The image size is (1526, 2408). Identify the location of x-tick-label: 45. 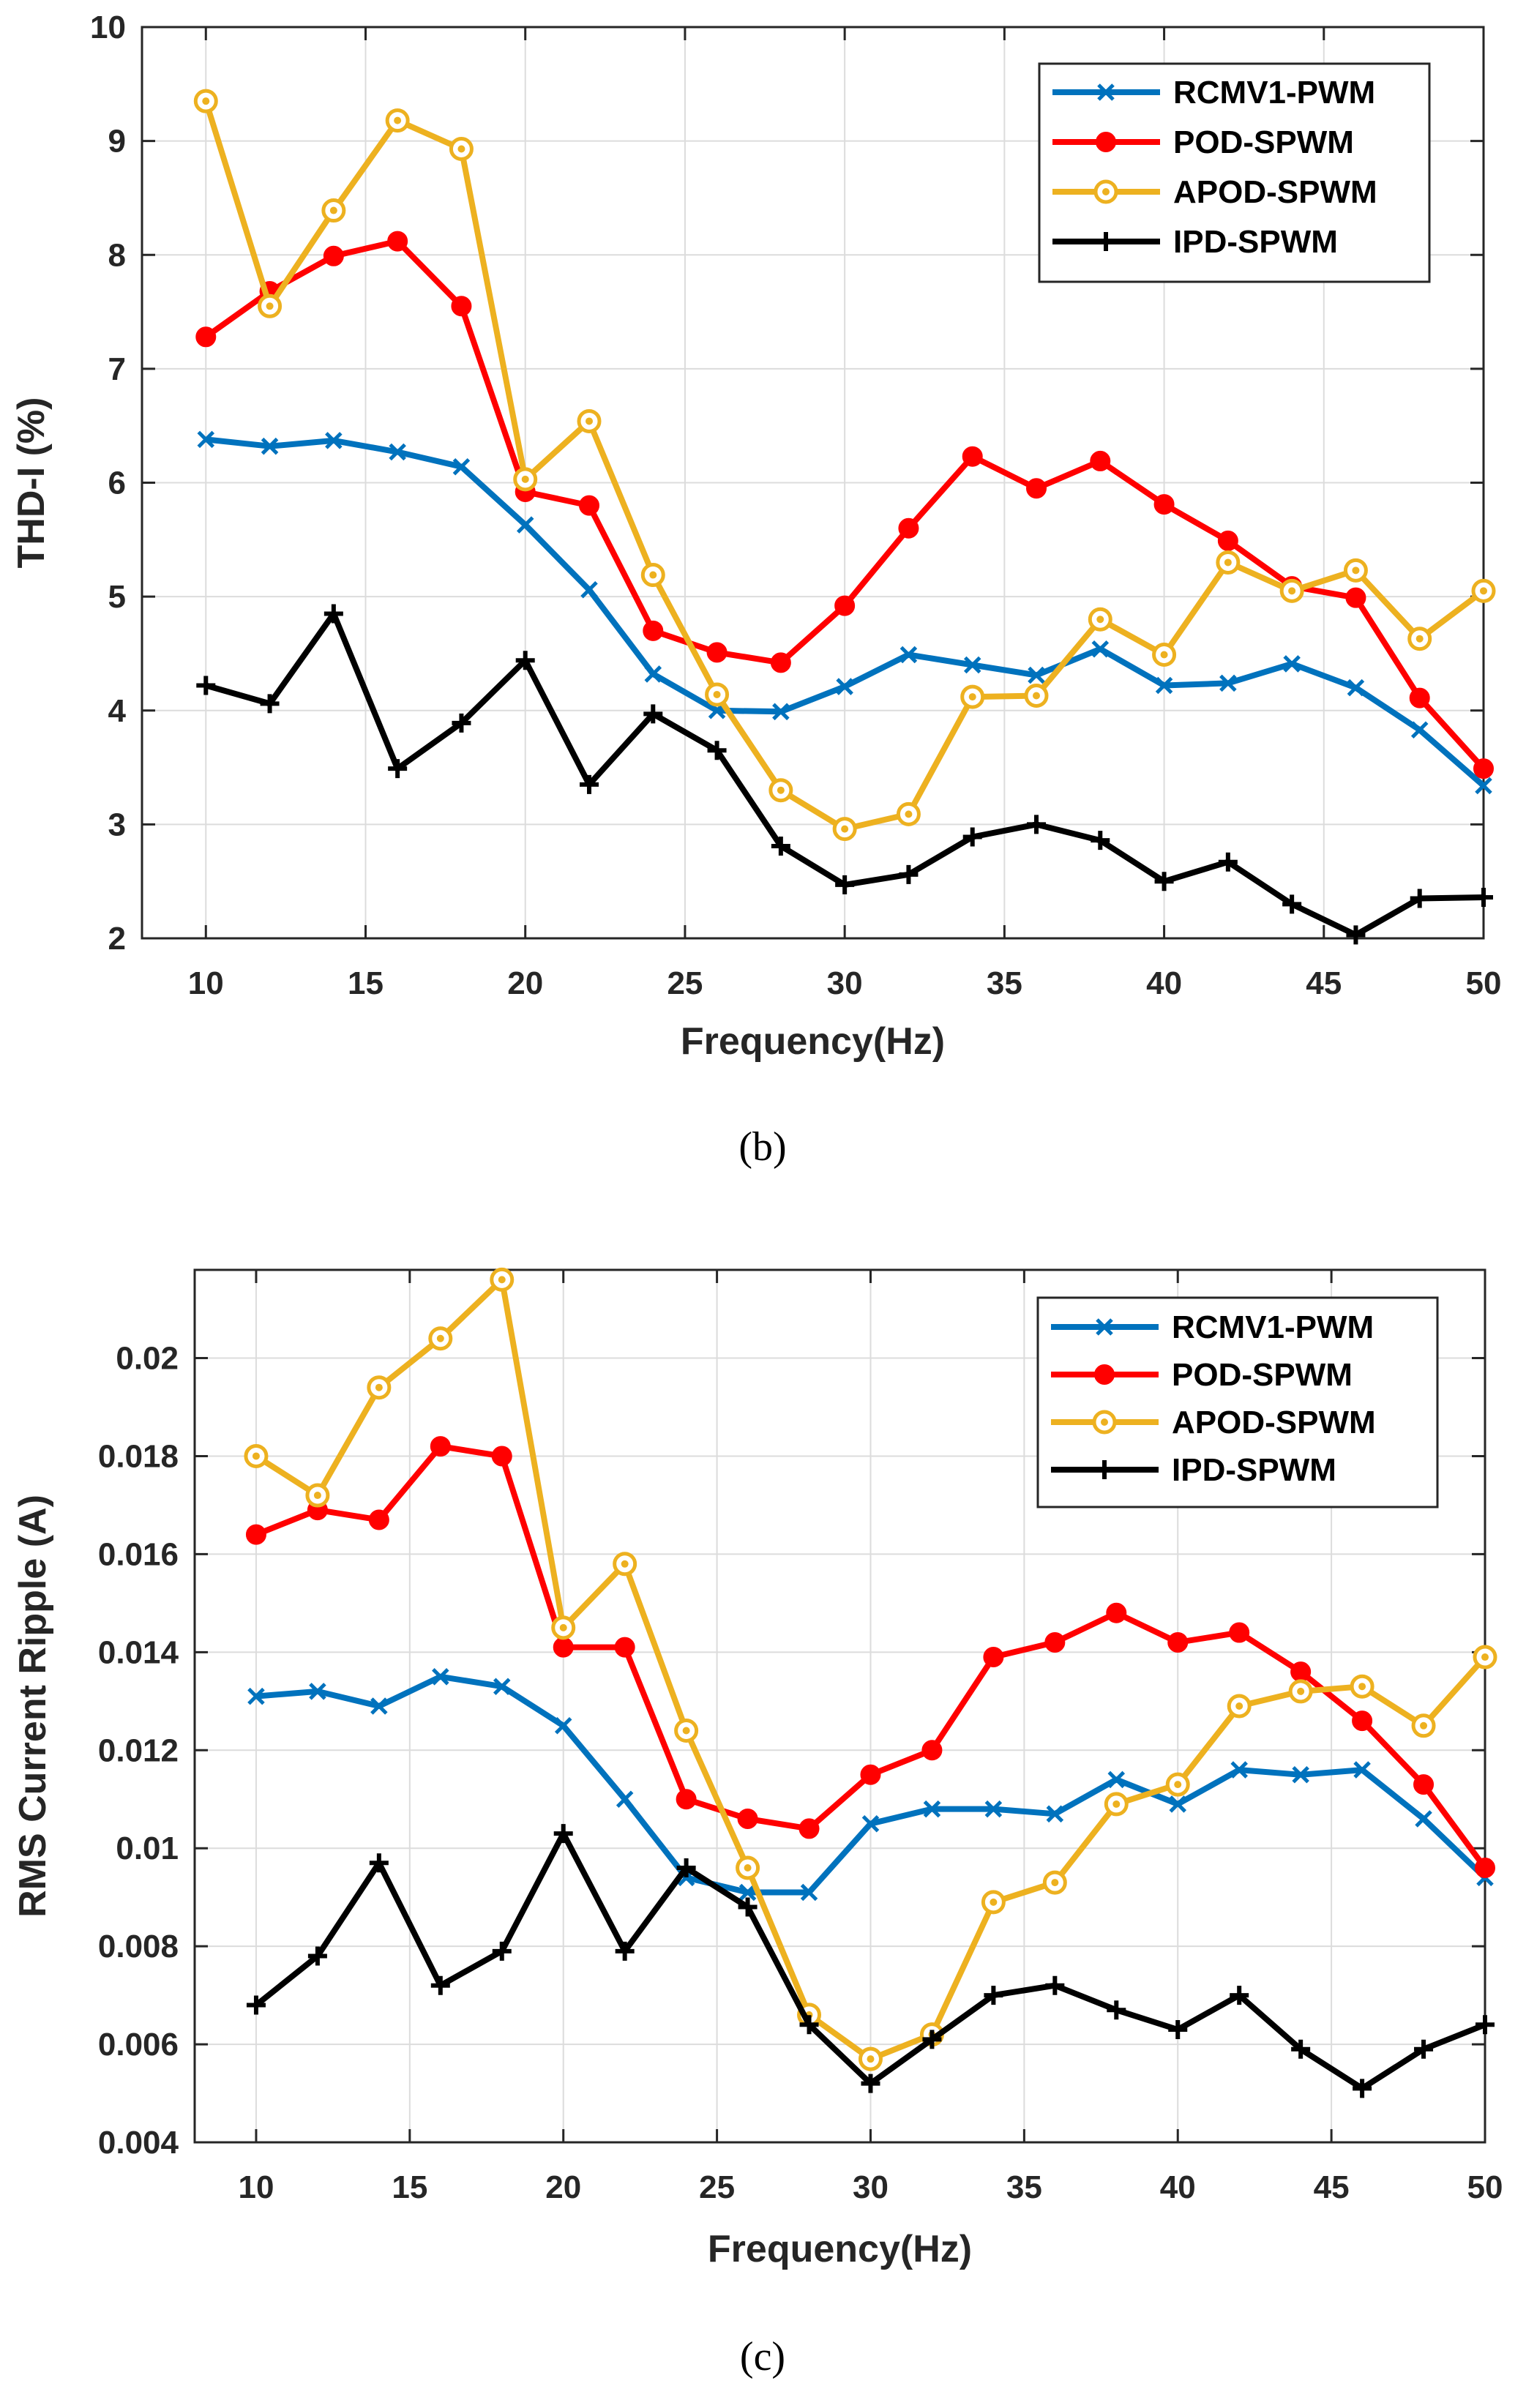
(1324, 983).